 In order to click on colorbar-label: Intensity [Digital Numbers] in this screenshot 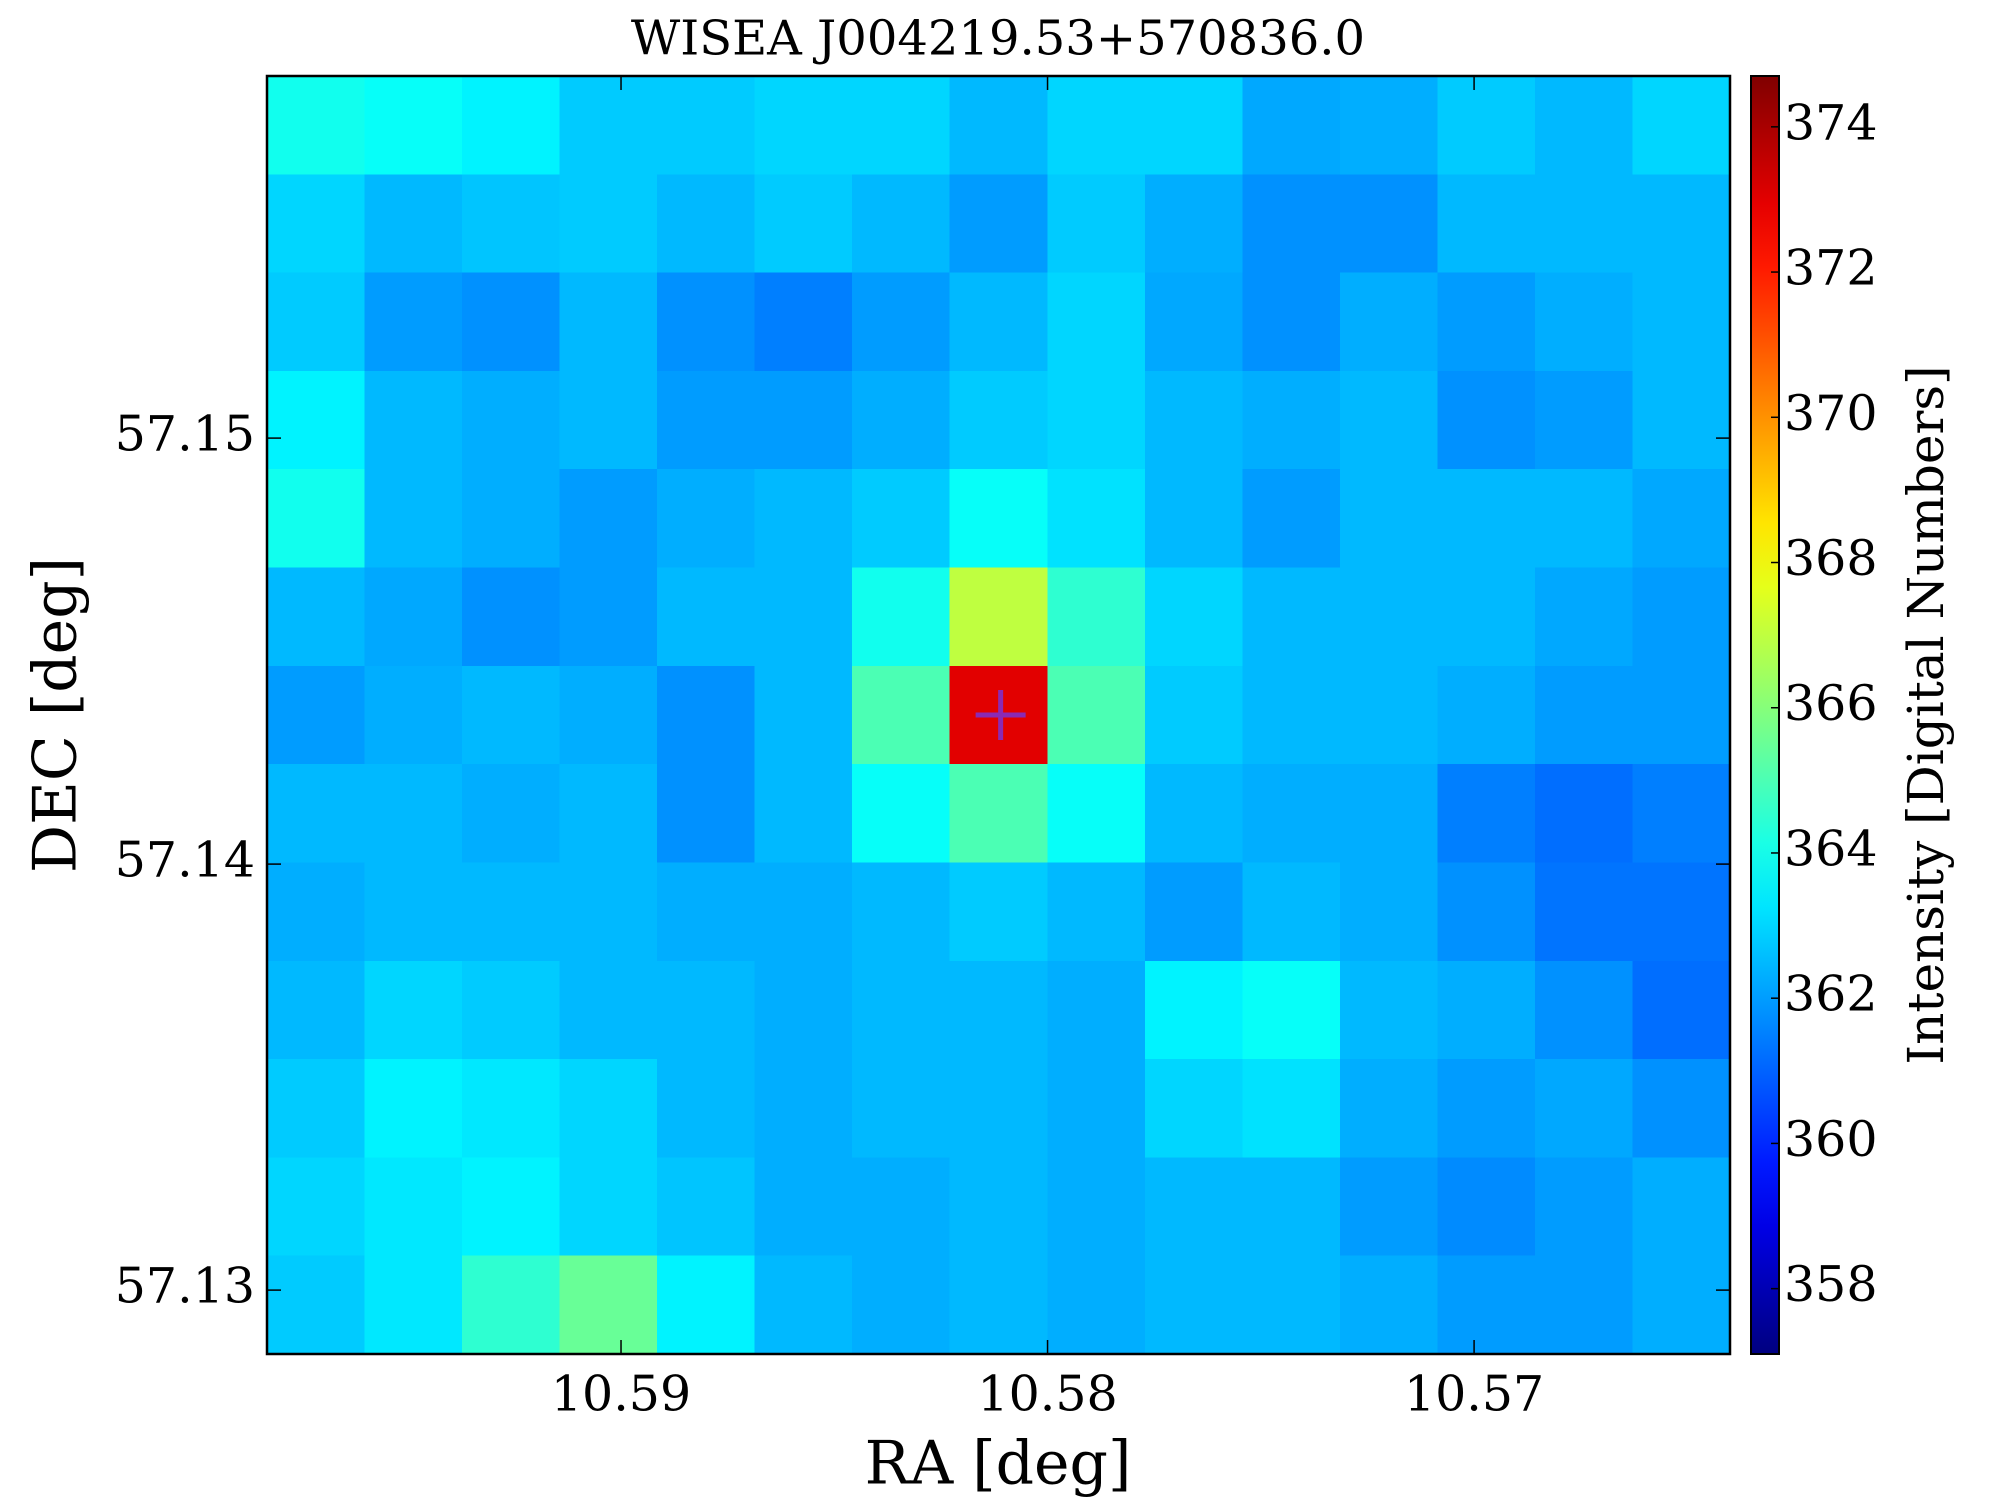, I will do `click(1926, 714)`.